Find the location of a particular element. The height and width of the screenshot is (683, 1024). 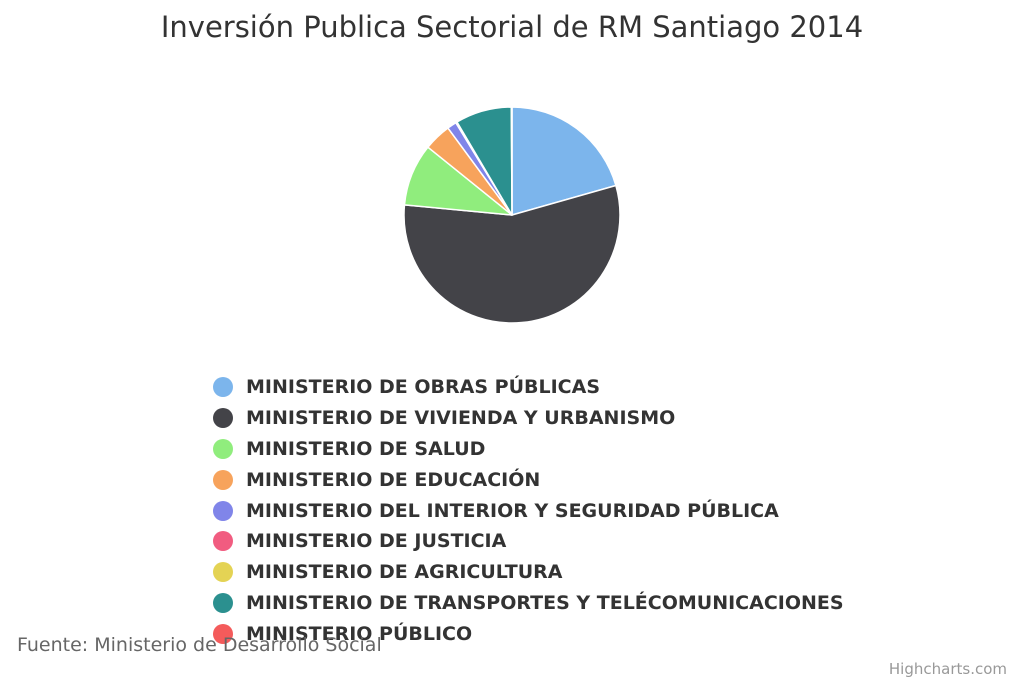

legend-item: MINISTERIO DE SALUD is located at coordinates (528, 449).